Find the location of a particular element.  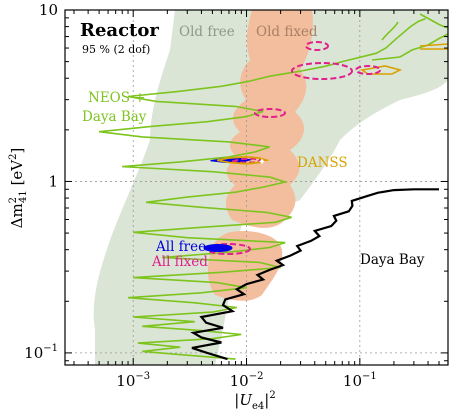

old-fixed-label: Old fixed is located at coordinates (287, 32).